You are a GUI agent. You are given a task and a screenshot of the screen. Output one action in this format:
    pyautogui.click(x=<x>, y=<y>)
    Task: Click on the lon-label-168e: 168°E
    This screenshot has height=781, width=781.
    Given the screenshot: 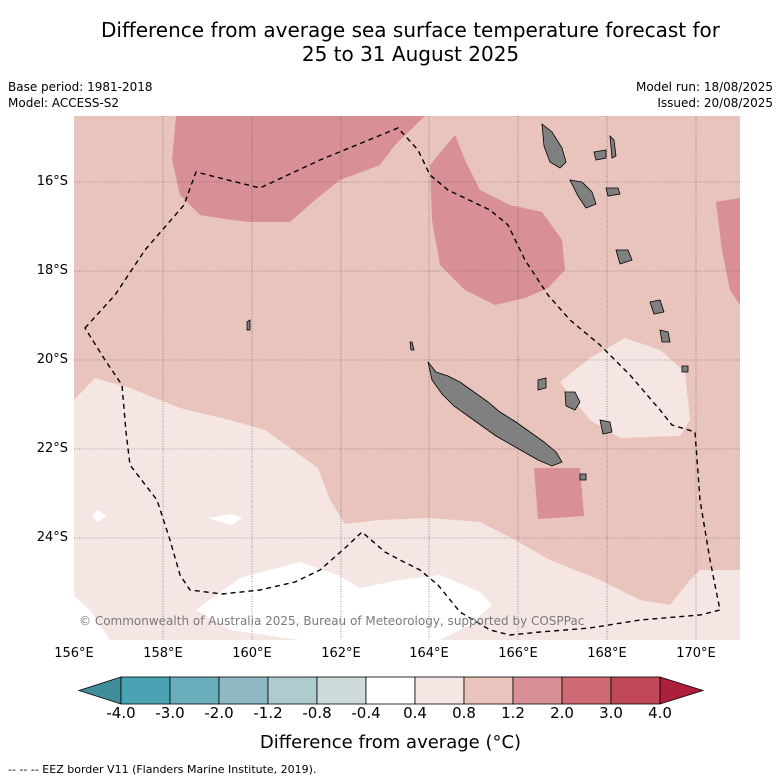 What is the action you would take?
    pyautogui.click(x=607, y=653)
    